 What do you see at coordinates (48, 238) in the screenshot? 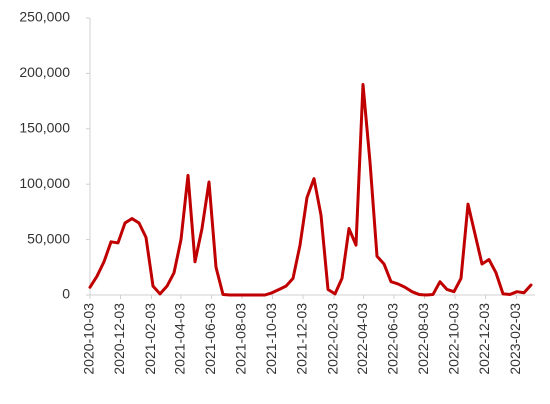
I see `y-tick-label: 50,000` at bounding box center [48, 238].